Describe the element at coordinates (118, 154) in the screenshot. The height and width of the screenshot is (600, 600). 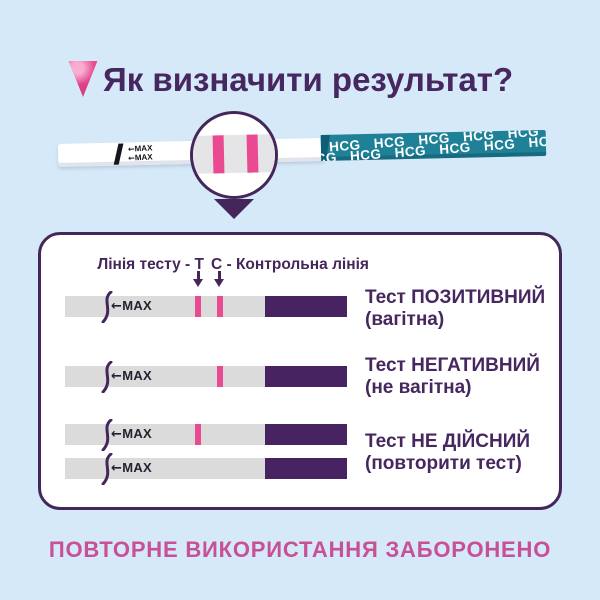
I see `max-mark-bar` at that location.